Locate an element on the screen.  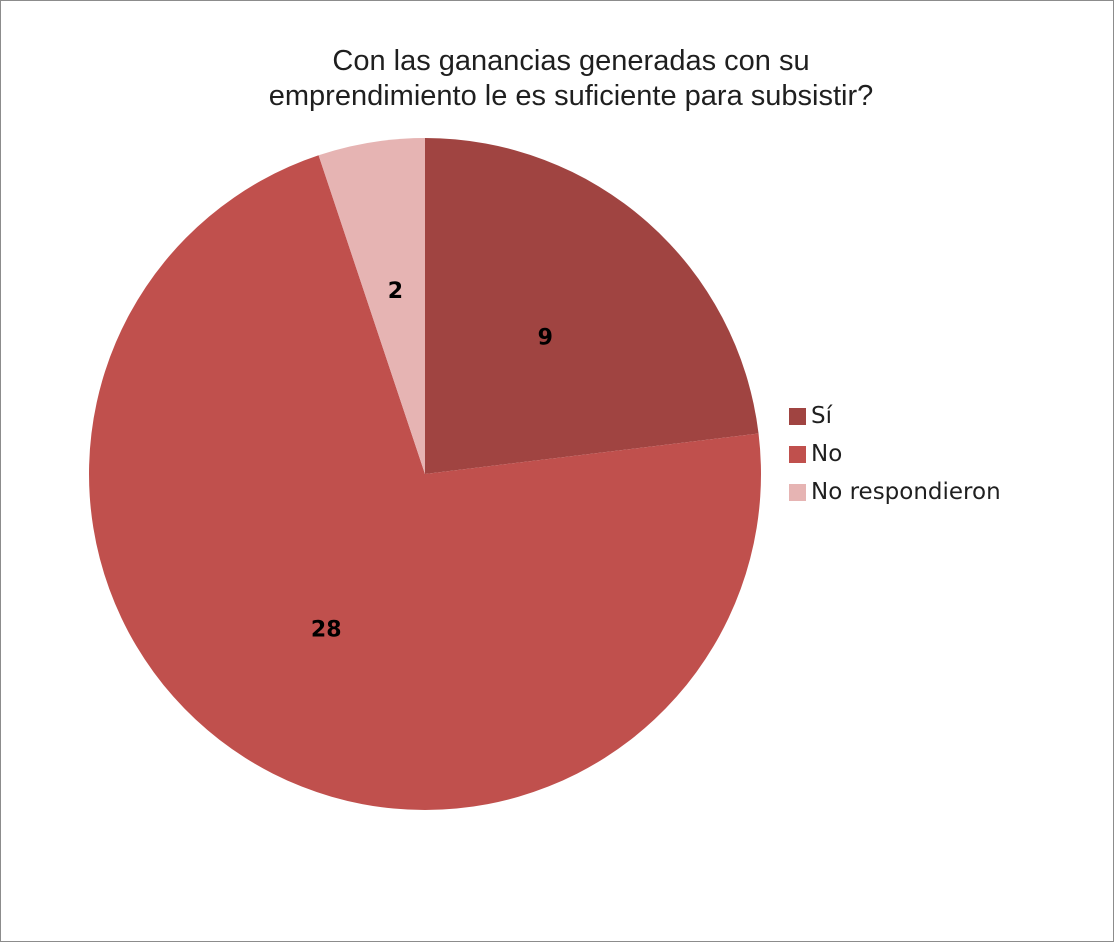
legend-item-si: Sí is located at coordinates (895, 416).